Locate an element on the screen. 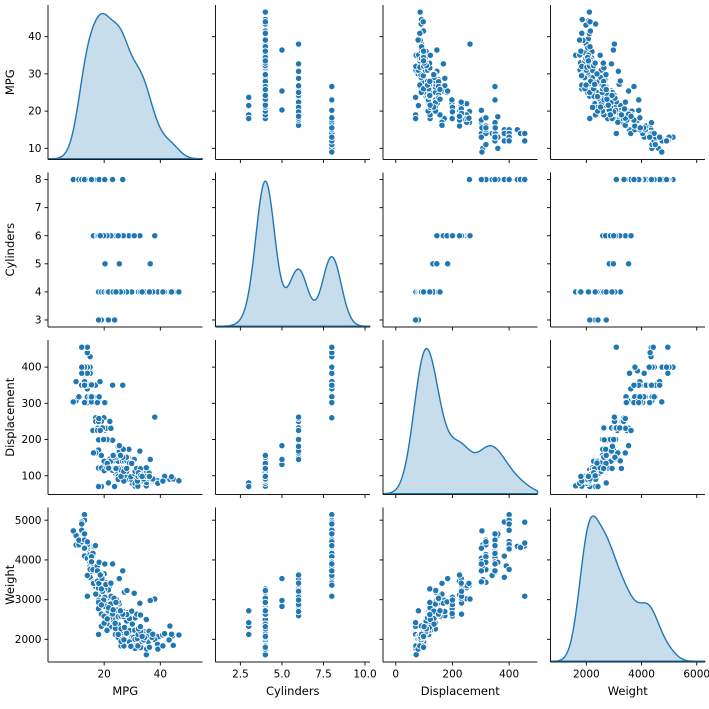  panel-cylinders-vs-displacement is located at coordinates (458, 251).